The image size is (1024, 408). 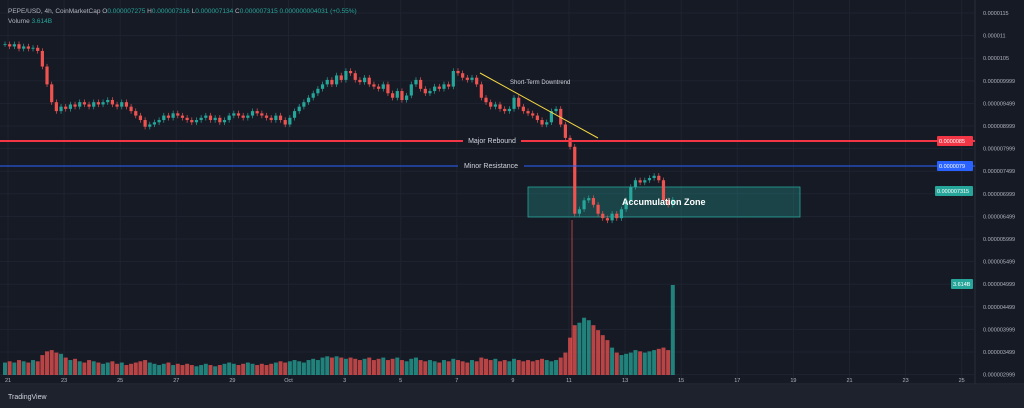 What do you see at coordinates (999, 127) in the screenshot?
I see `y-tick-label: 0.000008999` at bounding box center [999, 127].